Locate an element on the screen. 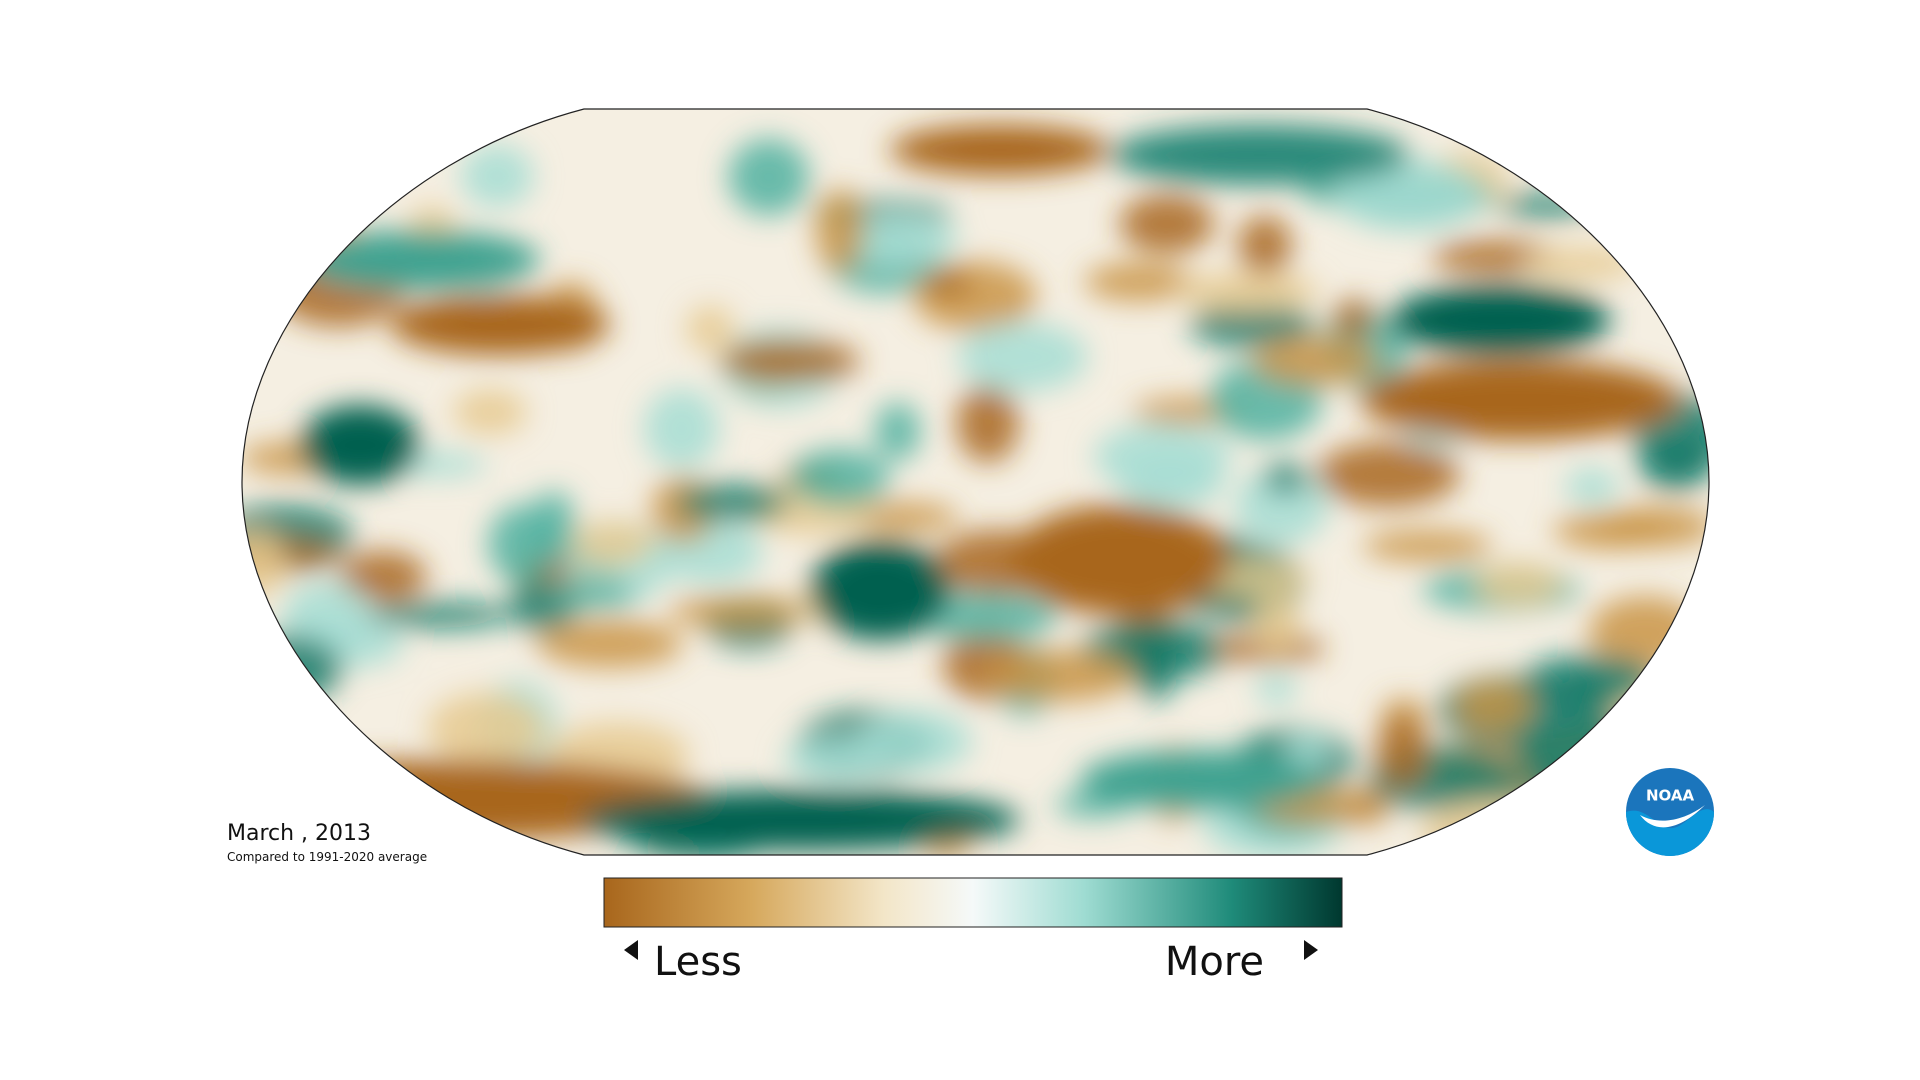 This screenshot has width=1920, height=1080. arrow-right is located at coordinates (1311, 950).